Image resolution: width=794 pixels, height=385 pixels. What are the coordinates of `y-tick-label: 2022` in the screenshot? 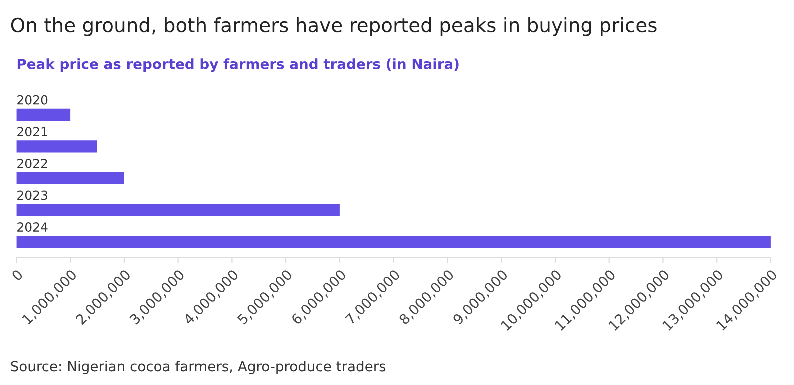 It's located at (33, 163).